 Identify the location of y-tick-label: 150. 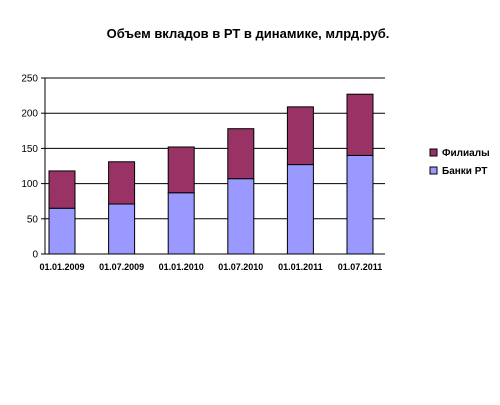
(29, 149).